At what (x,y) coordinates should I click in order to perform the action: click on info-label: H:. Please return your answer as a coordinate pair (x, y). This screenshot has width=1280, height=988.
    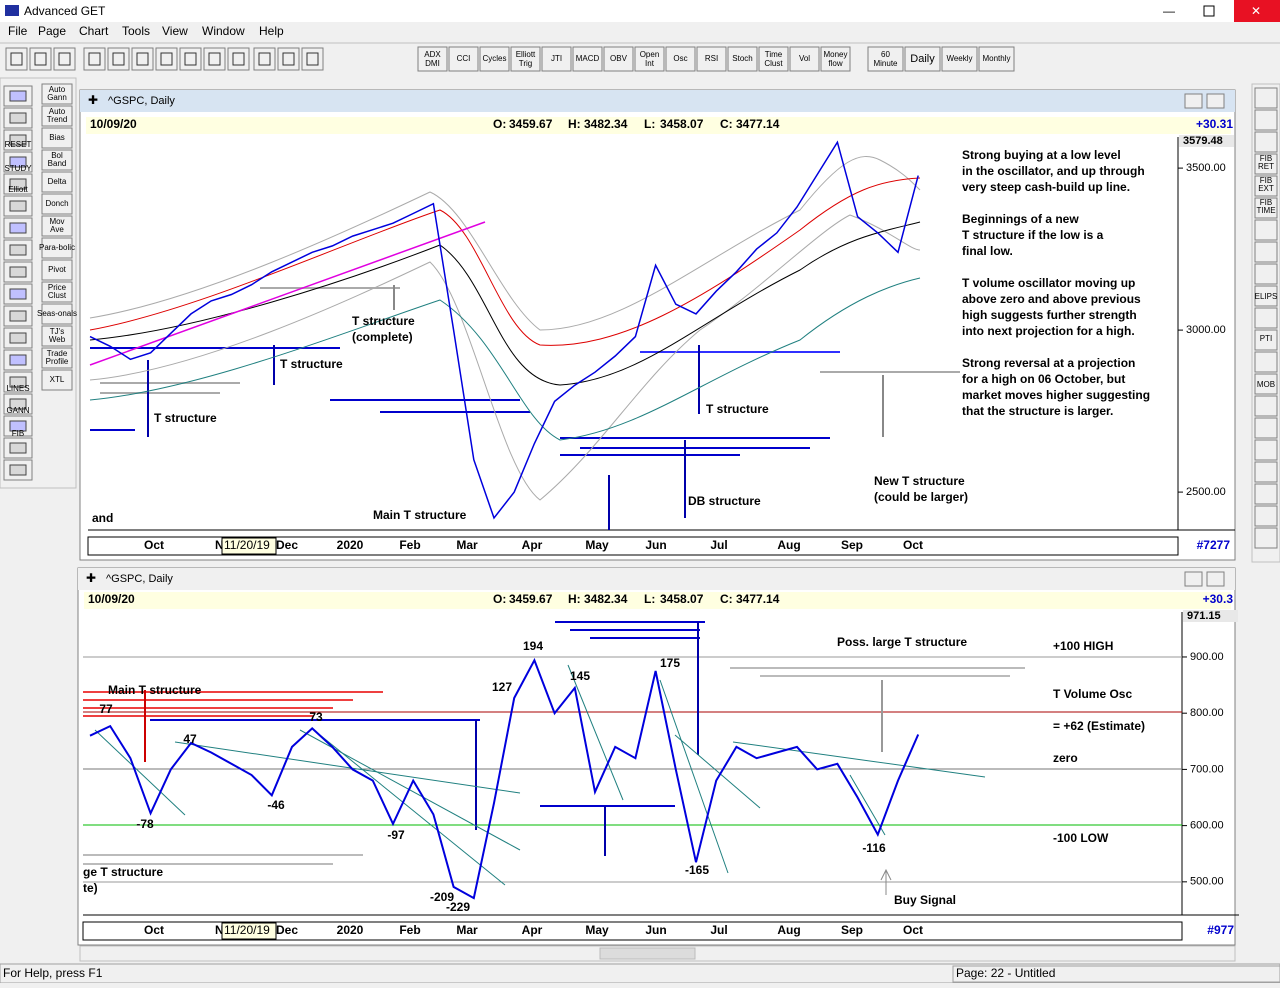
    Looking at the image, I should click on (574, 124).